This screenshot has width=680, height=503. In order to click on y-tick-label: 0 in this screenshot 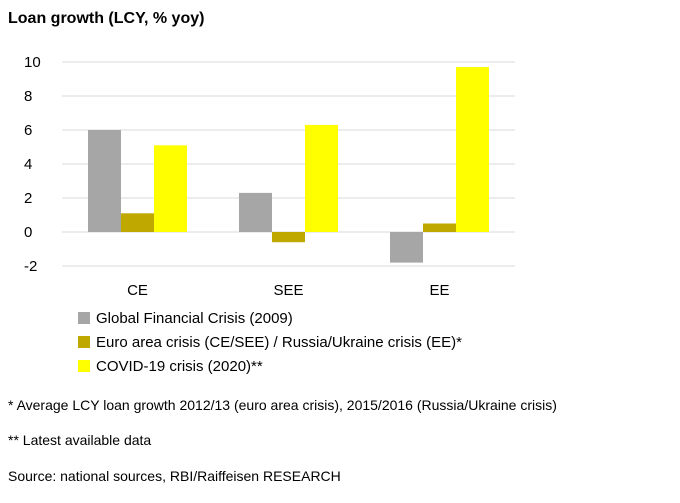, I will do `click(28, 232)`.